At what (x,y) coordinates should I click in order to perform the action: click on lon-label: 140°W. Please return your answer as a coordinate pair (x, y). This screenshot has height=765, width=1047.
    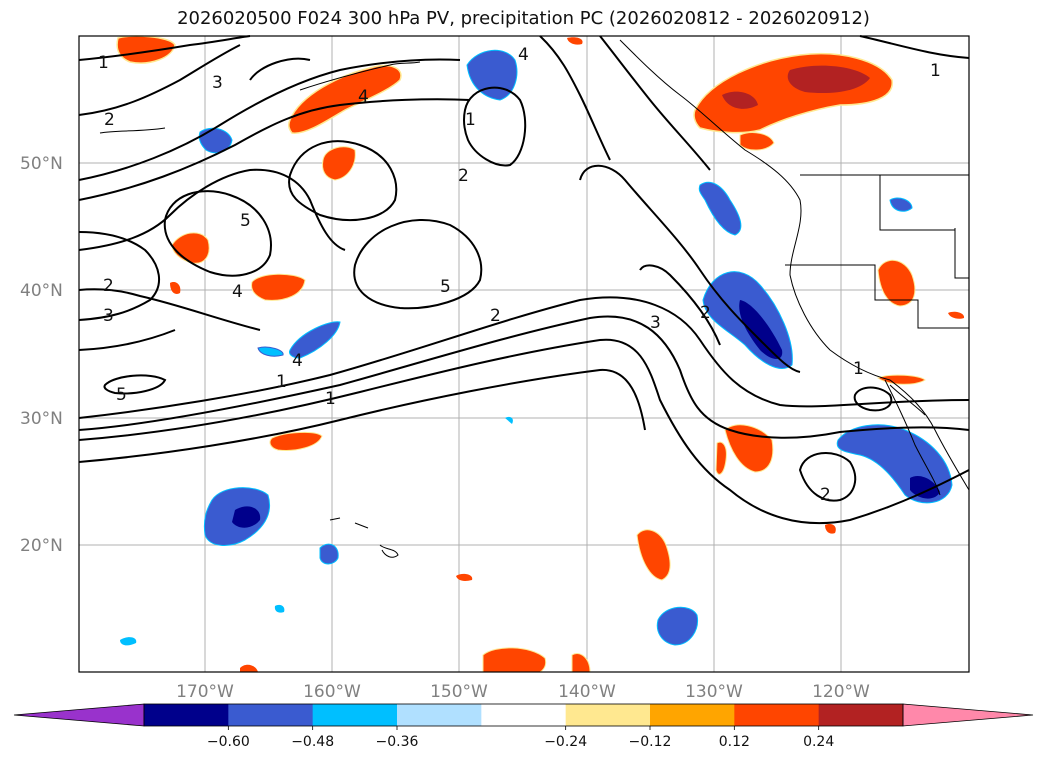
    Looking at the image, I should click on (587, 692).